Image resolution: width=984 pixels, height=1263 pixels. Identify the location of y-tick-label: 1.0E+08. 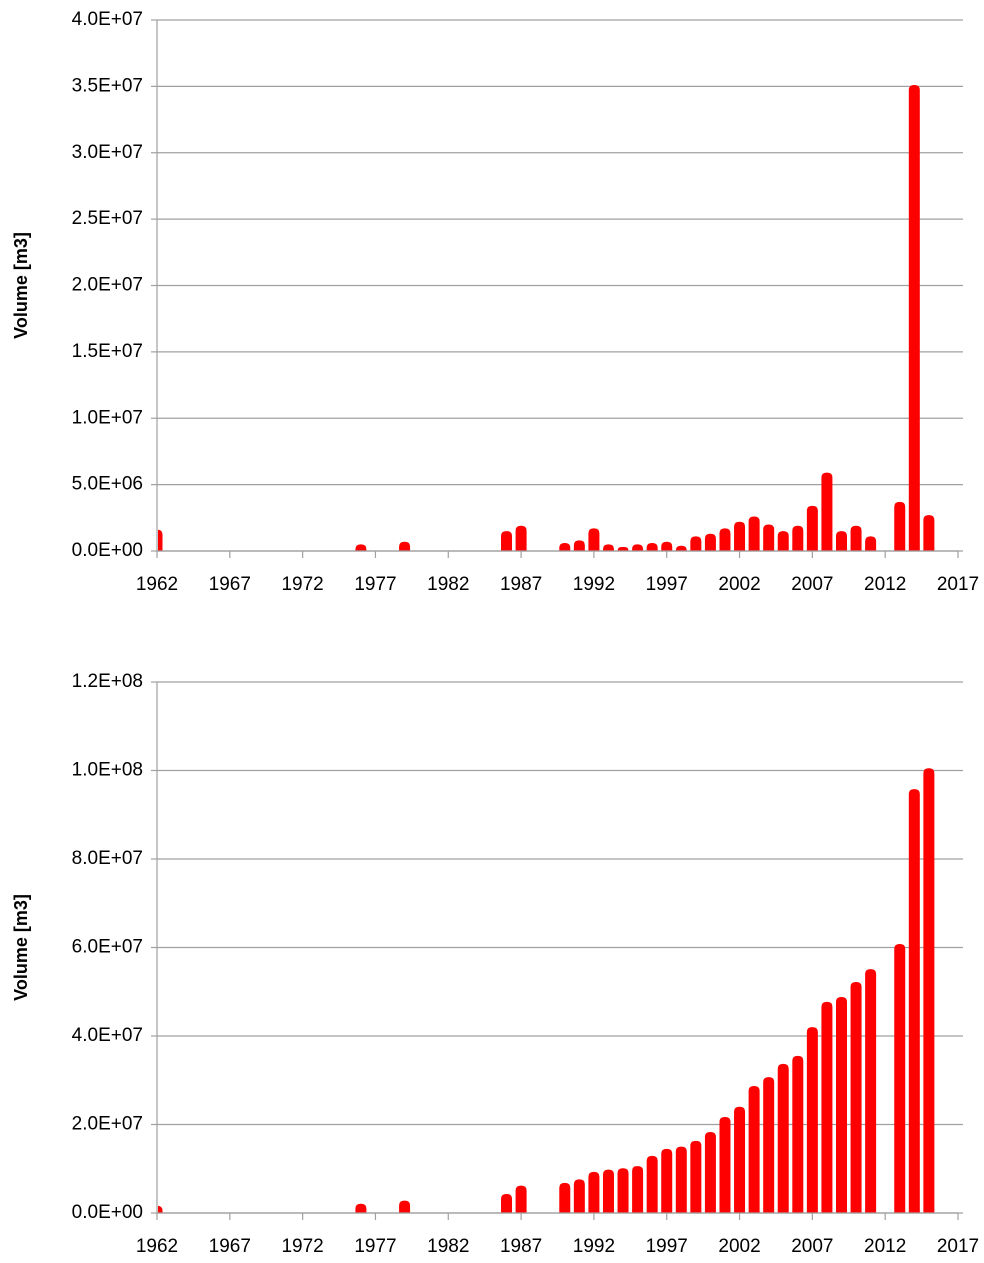
(107, 770).